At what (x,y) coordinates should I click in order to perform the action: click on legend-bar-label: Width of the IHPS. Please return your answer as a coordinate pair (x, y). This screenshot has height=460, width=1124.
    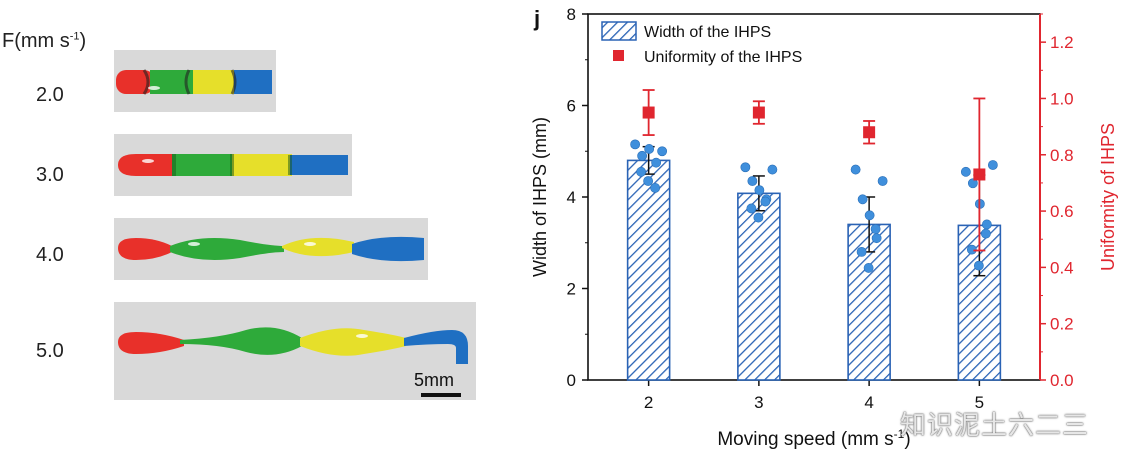
    Looking at the image, I should click on (707, 32).